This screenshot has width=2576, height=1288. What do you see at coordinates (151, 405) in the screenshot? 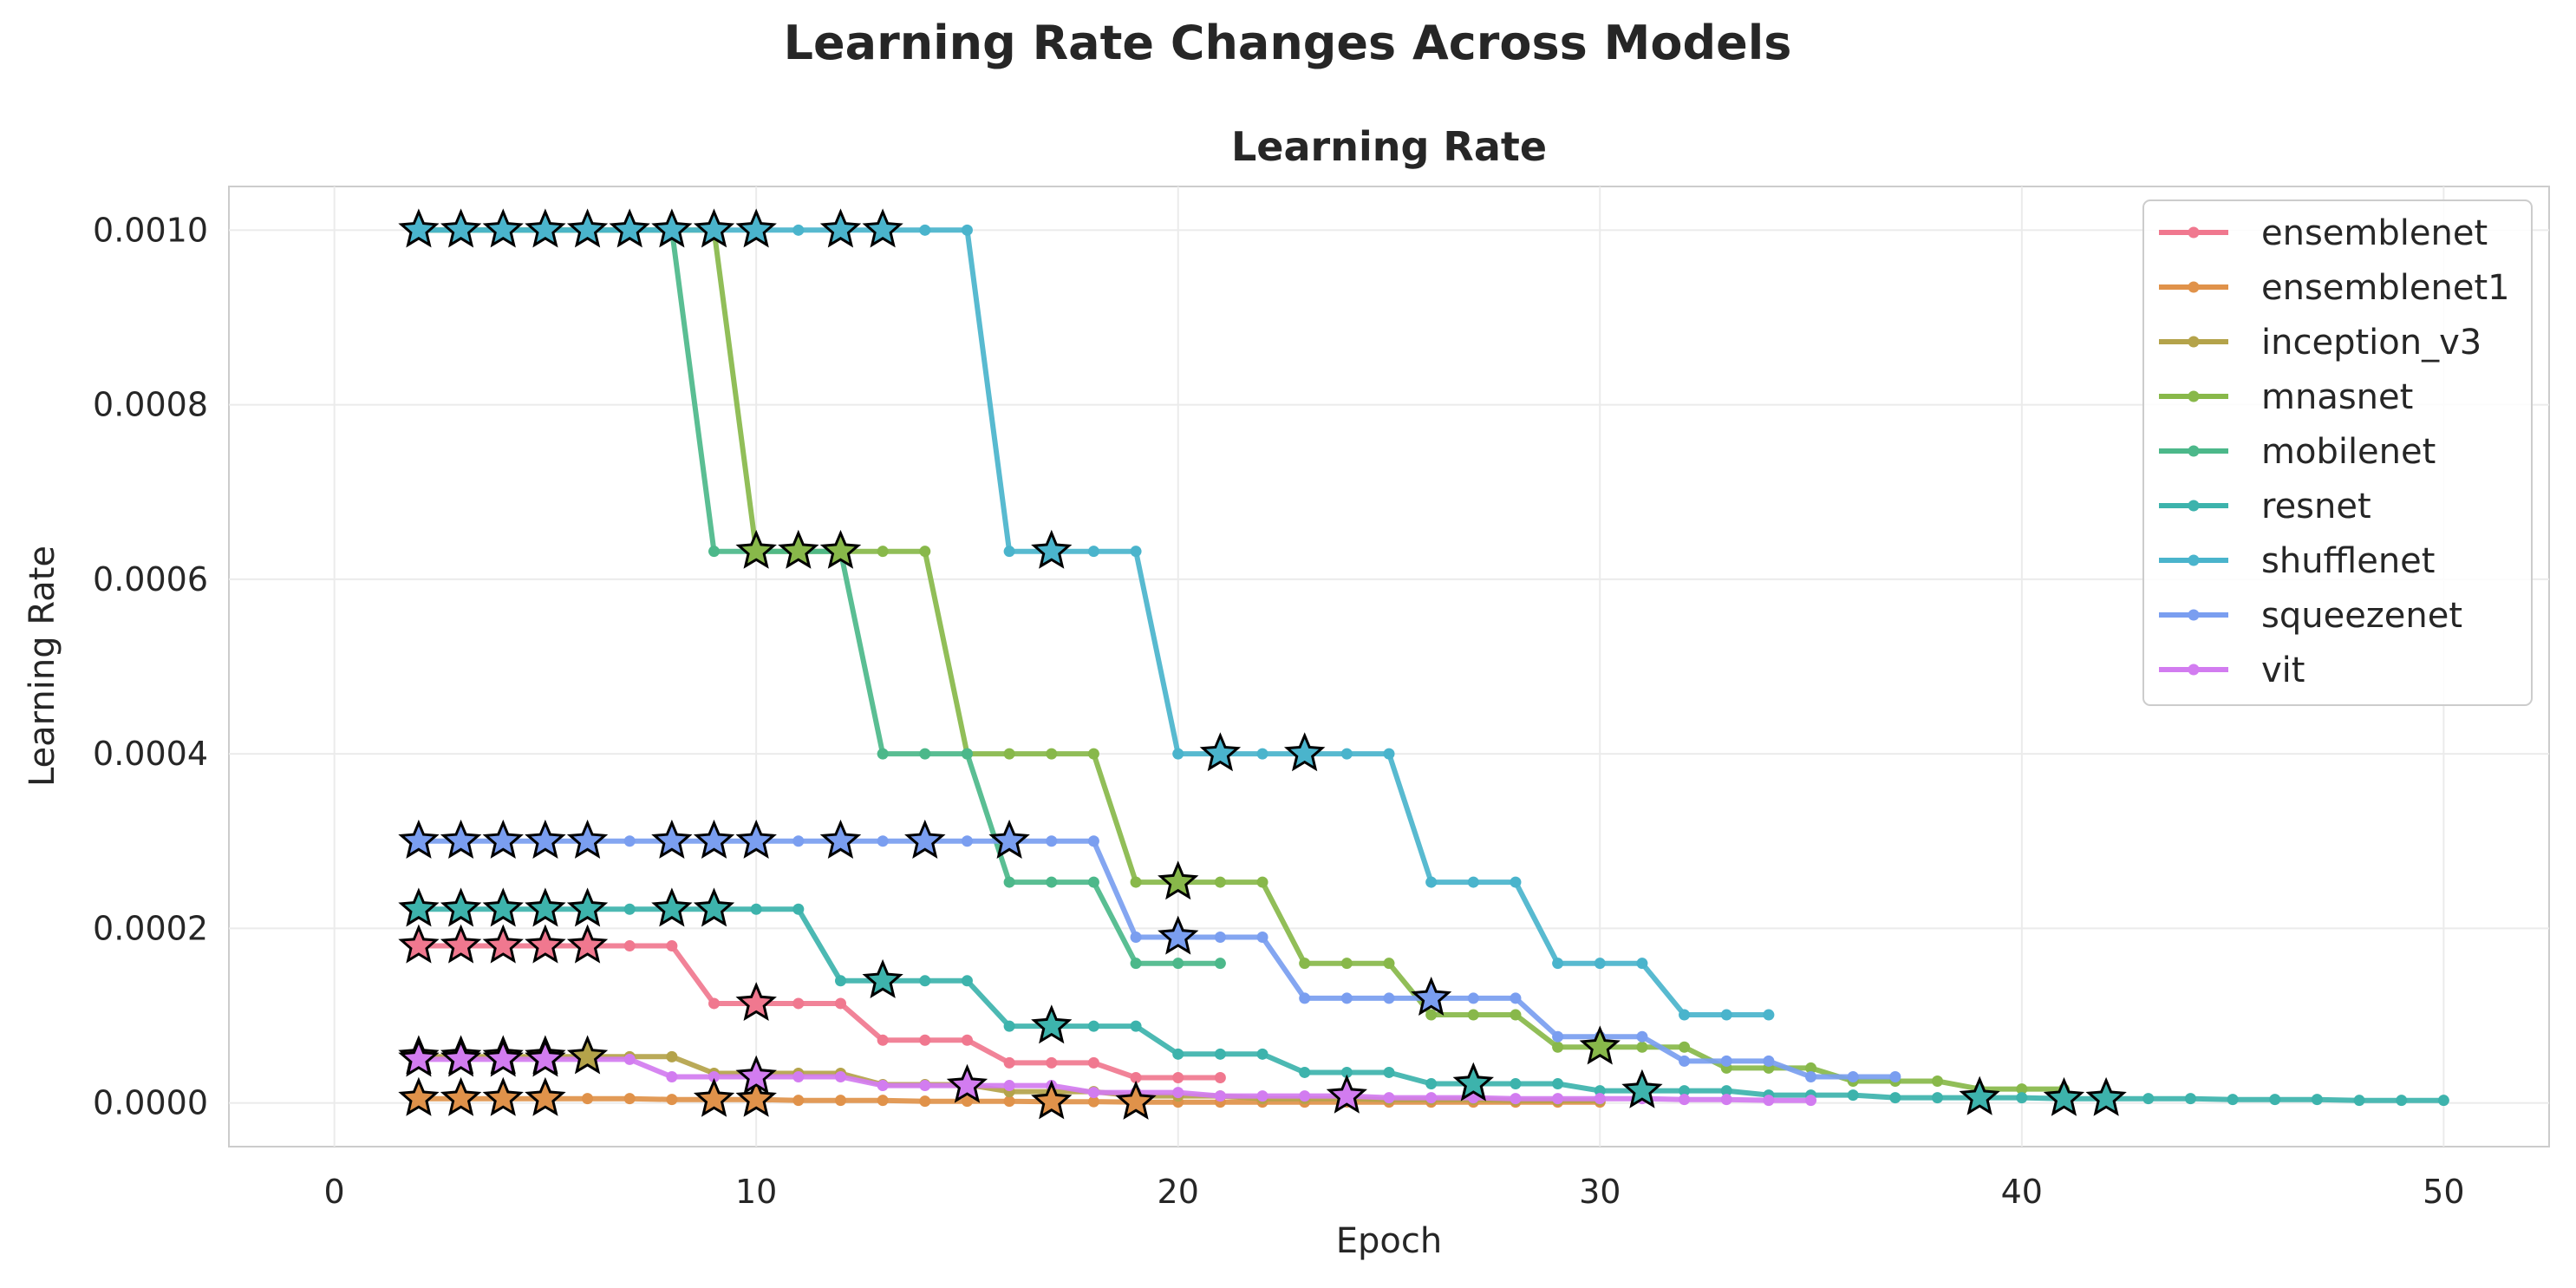
I see `y-tick-label: 0.0008` at bounding box center [151, 405].